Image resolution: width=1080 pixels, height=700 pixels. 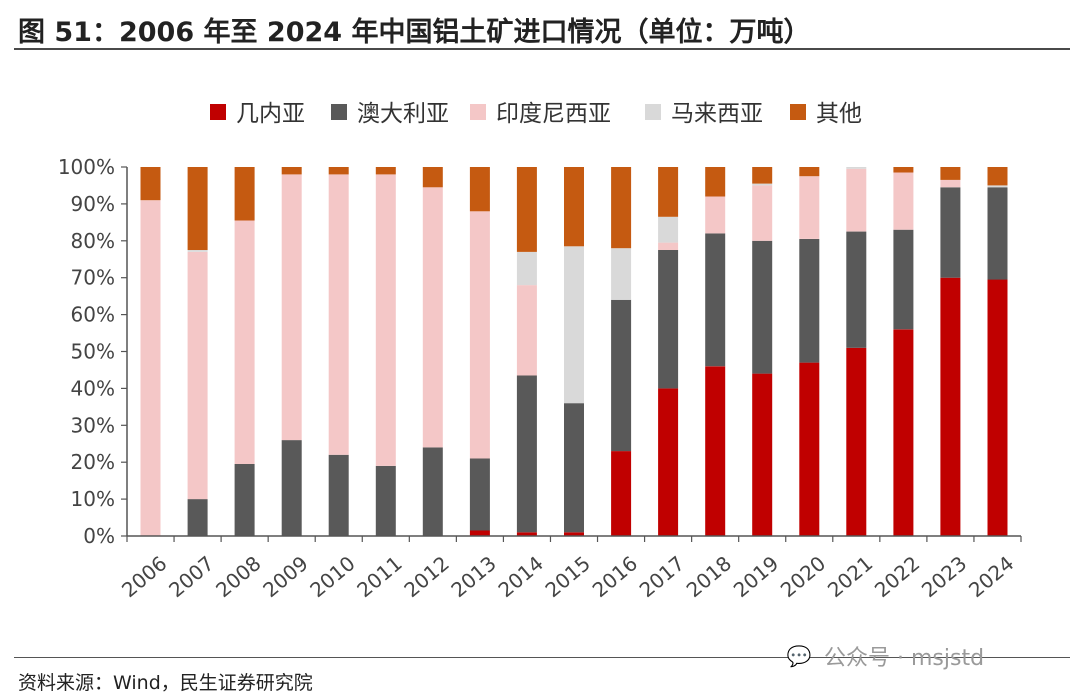 What do you see at coordinates (553, 114) in the screenshot?
I see `legend-label-2: 印度尼西亚` at bounding box center [553, 114].